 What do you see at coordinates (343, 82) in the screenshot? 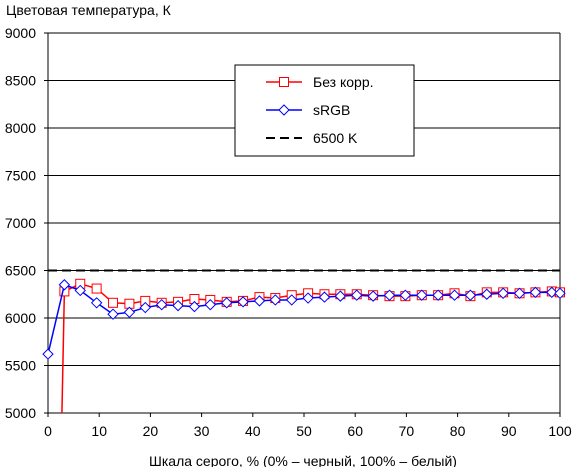
I see `legend-label: Без корр.` at bounding box center [343, 82].